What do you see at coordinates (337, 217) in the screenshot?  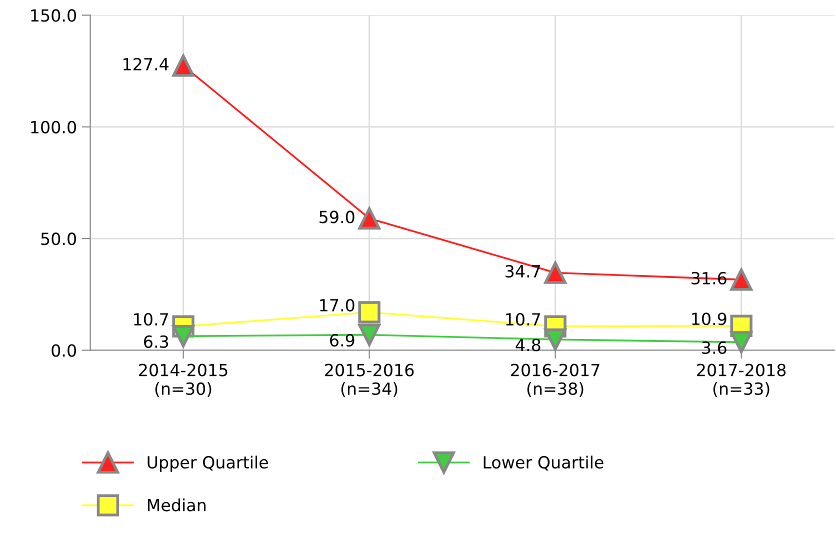 I see `data-label: 59.0` at bounding box center [337, 217].